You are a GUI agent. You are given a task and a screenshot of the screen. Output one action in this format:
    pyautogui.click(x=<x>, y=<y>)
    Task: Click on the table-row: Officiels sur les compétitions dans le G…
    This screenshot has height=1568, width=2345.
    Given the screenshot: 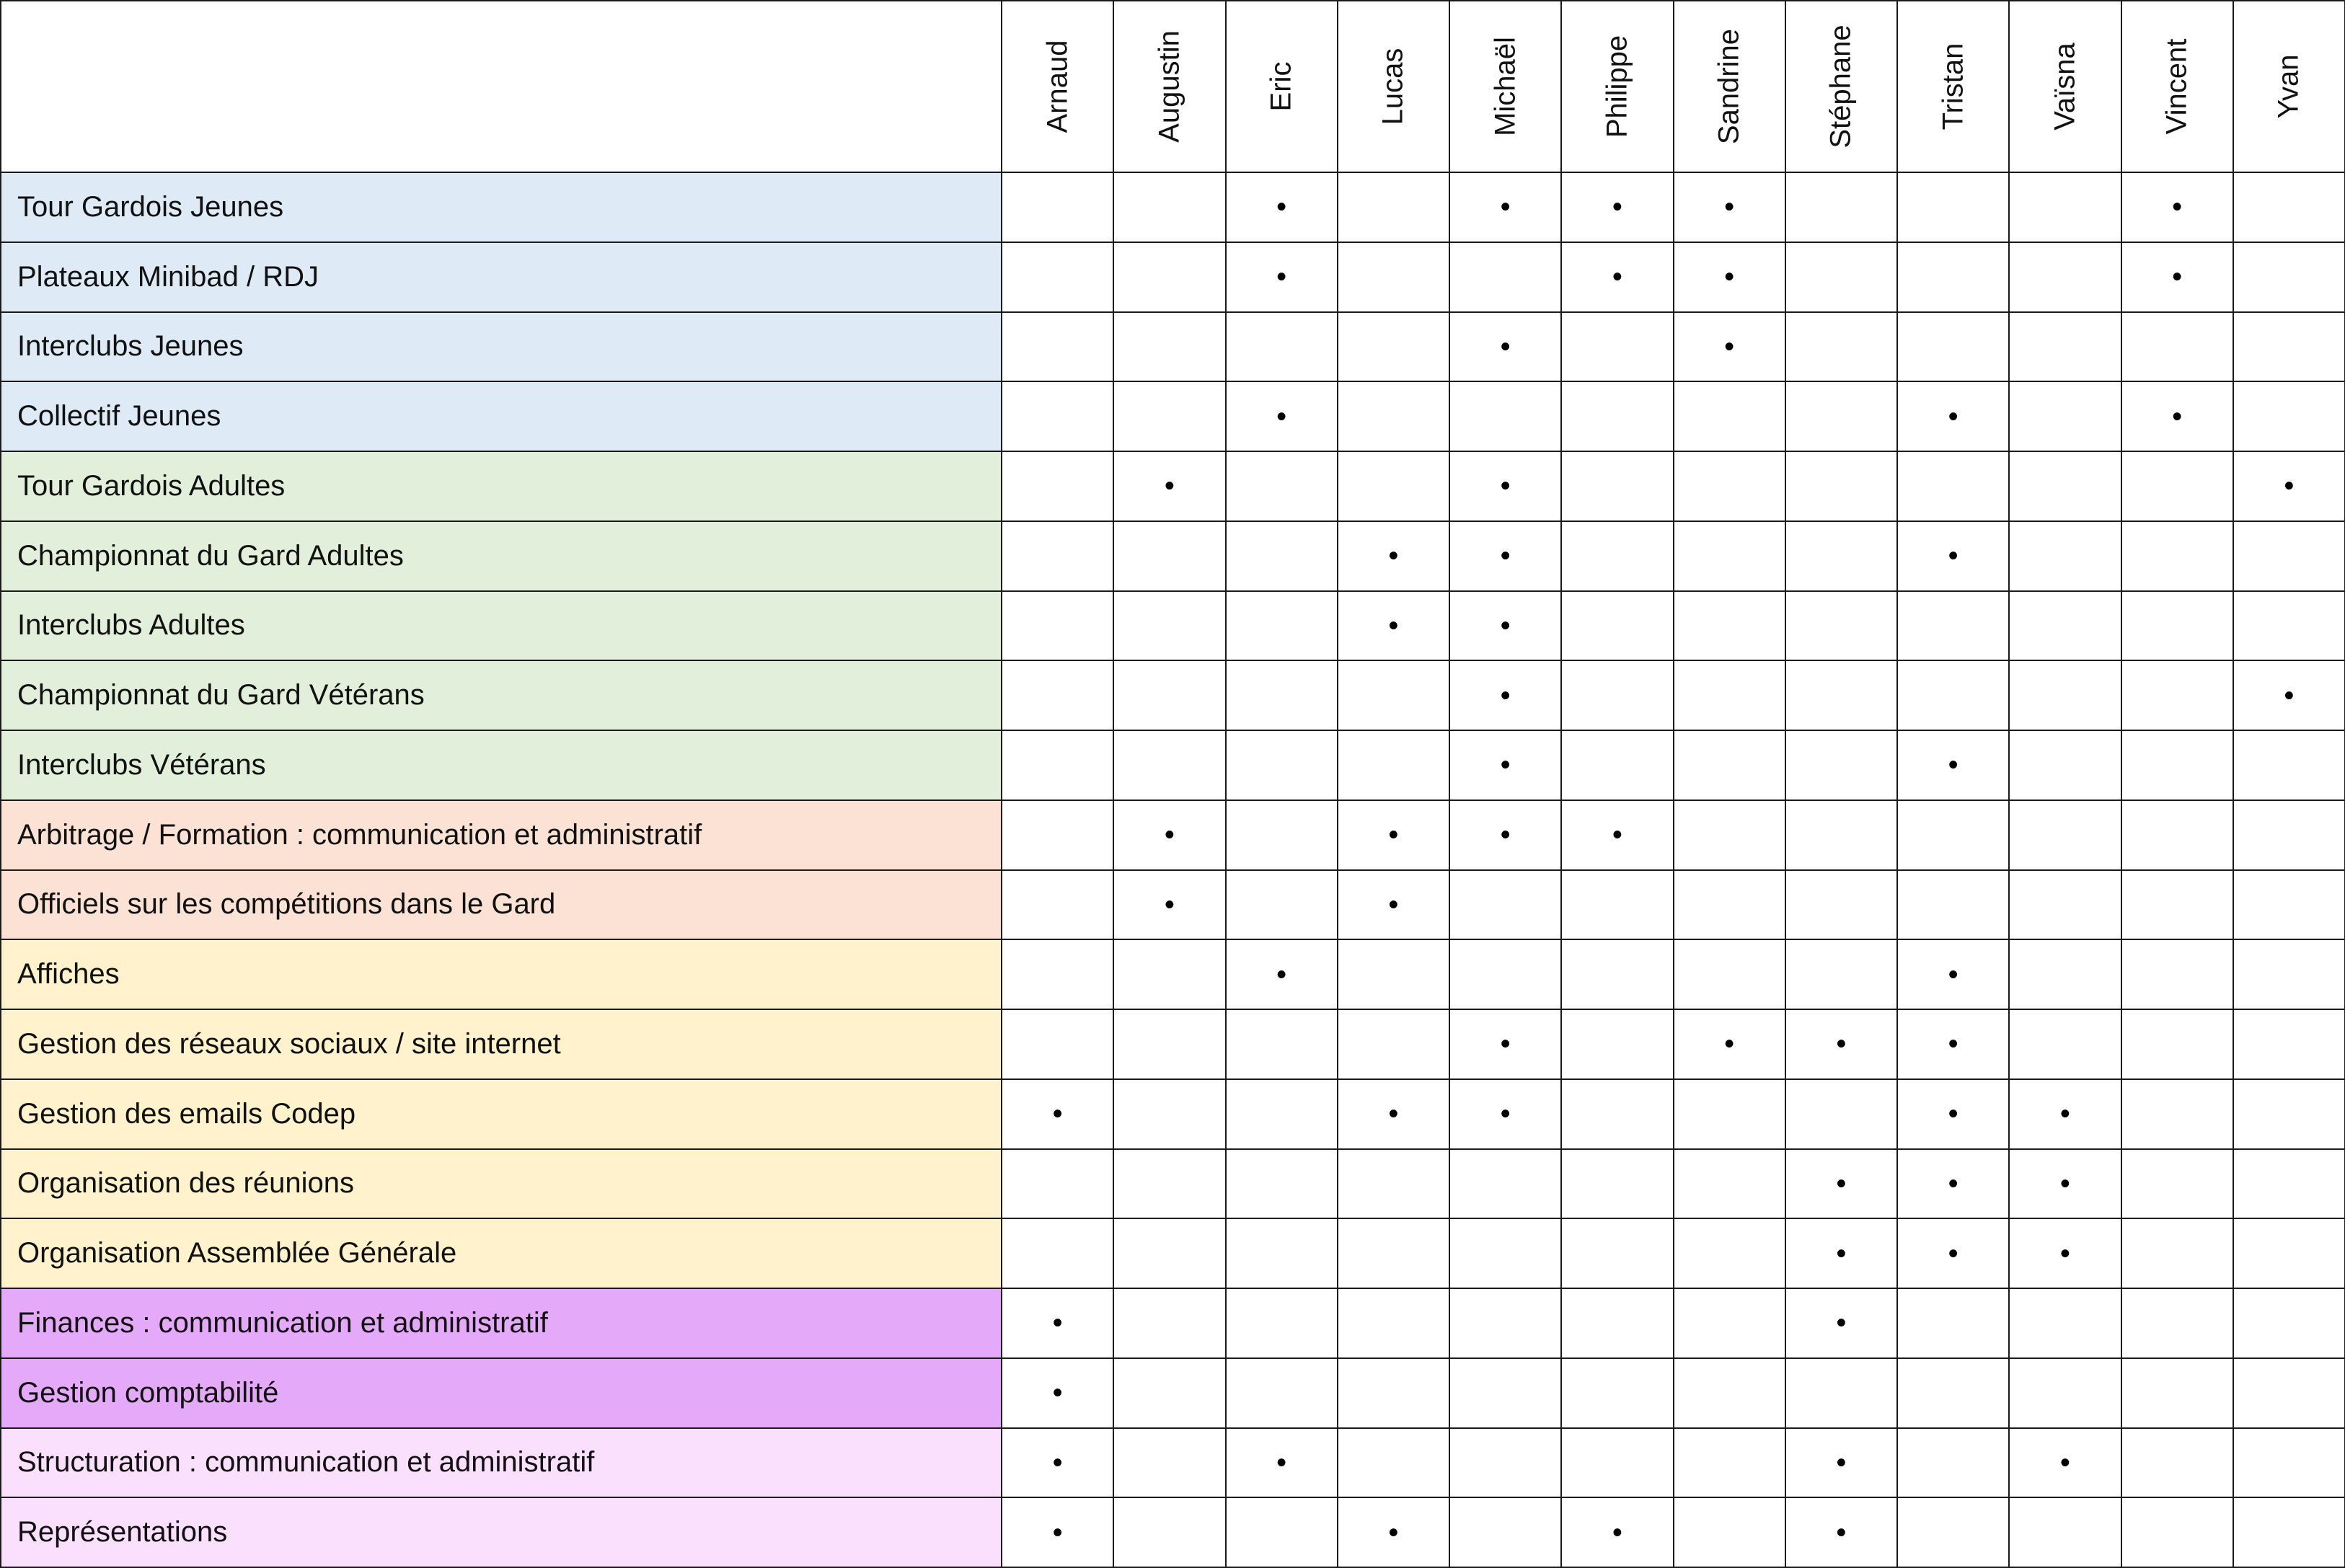 What is the action you would take?
    pyautogui.click(x=1172, y=905)
    